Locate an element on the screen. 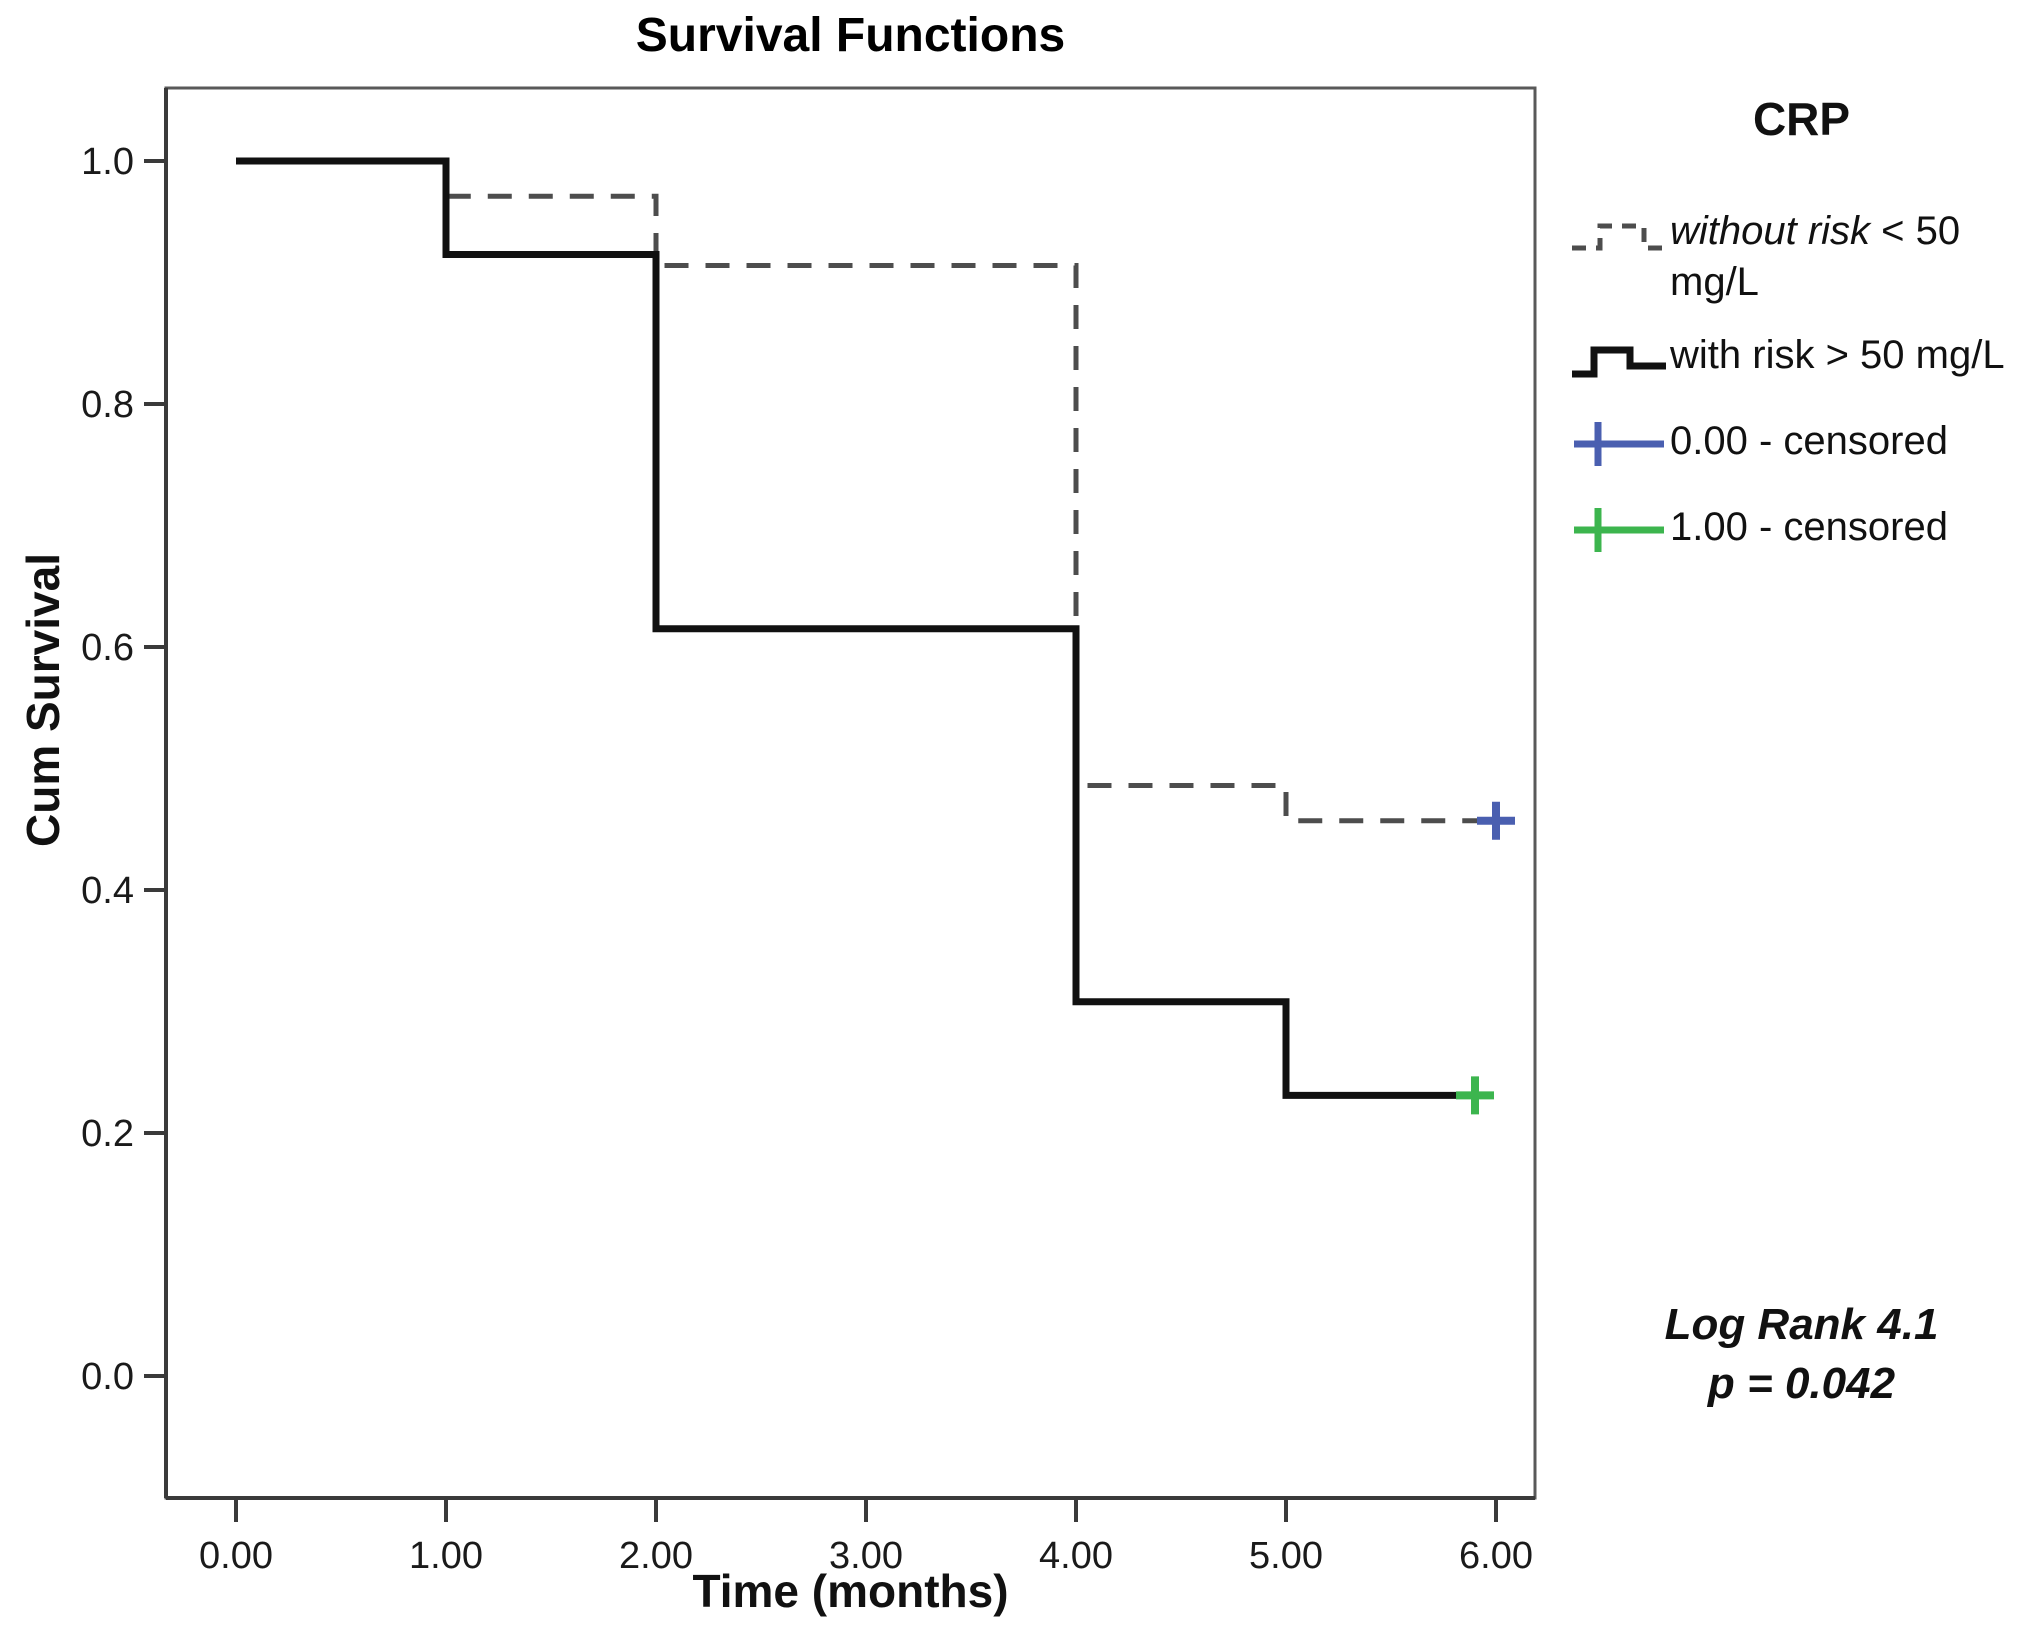 Image resolution: width=2033 pixels, height=1630 pixels. p-symbol: p is located at coordinates (1721, 1384).